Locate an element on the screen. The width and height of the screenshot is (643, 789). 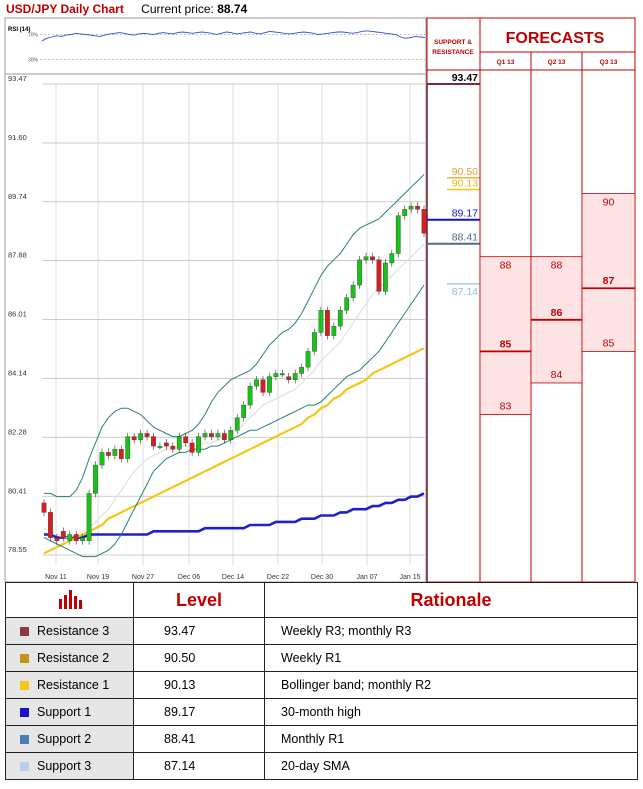
y-tick-label: 80.41 is located at coordinates (17, 490).